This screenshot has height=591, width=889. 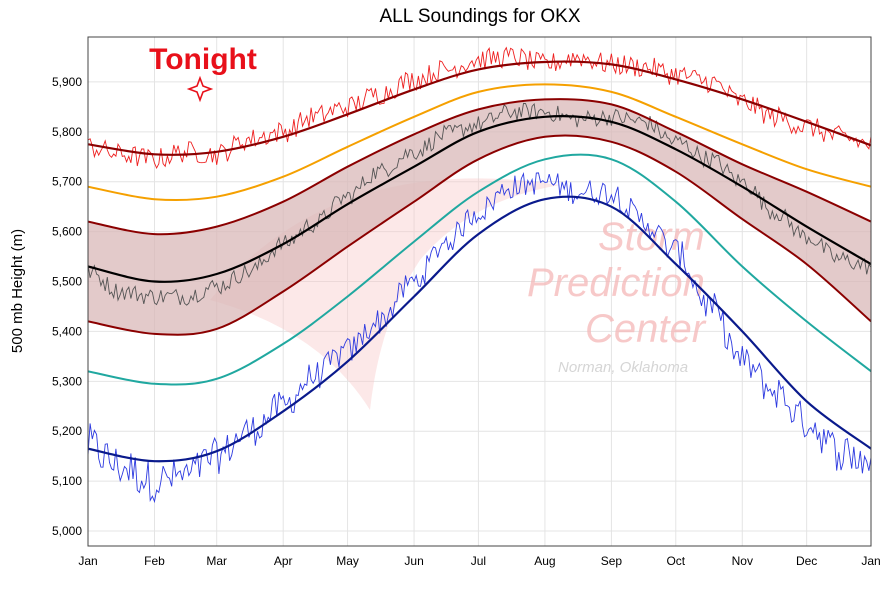 What do you see at coordinates (67, 531) in the screenshot?
I see `y-tick-label: 5,000` at bounding box center [67, 531].